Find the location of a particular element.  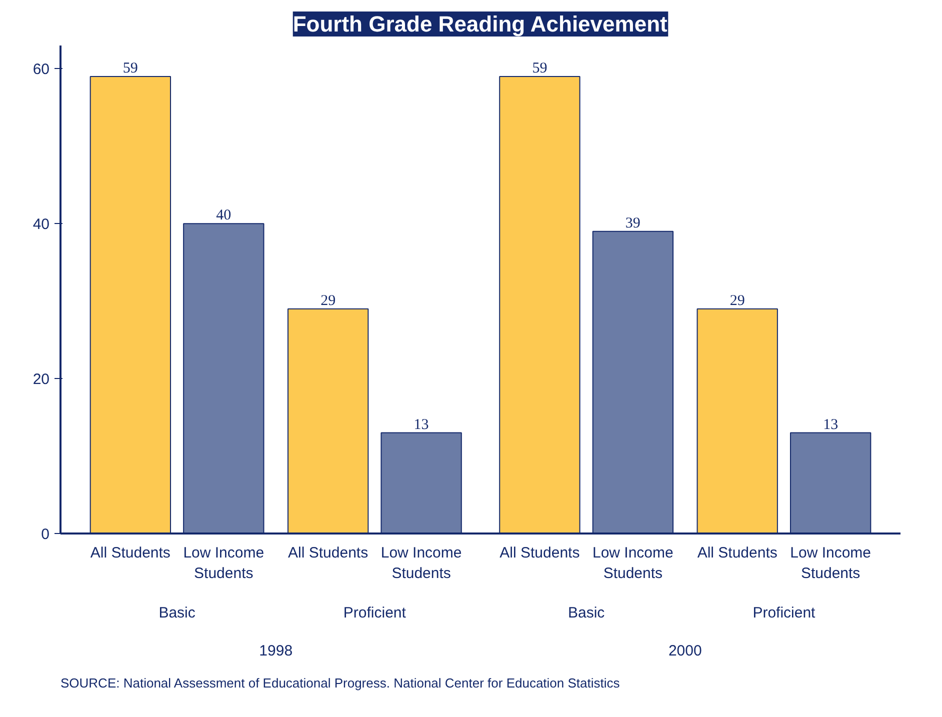

data-label: 40 is located at coordinates (224, 216).